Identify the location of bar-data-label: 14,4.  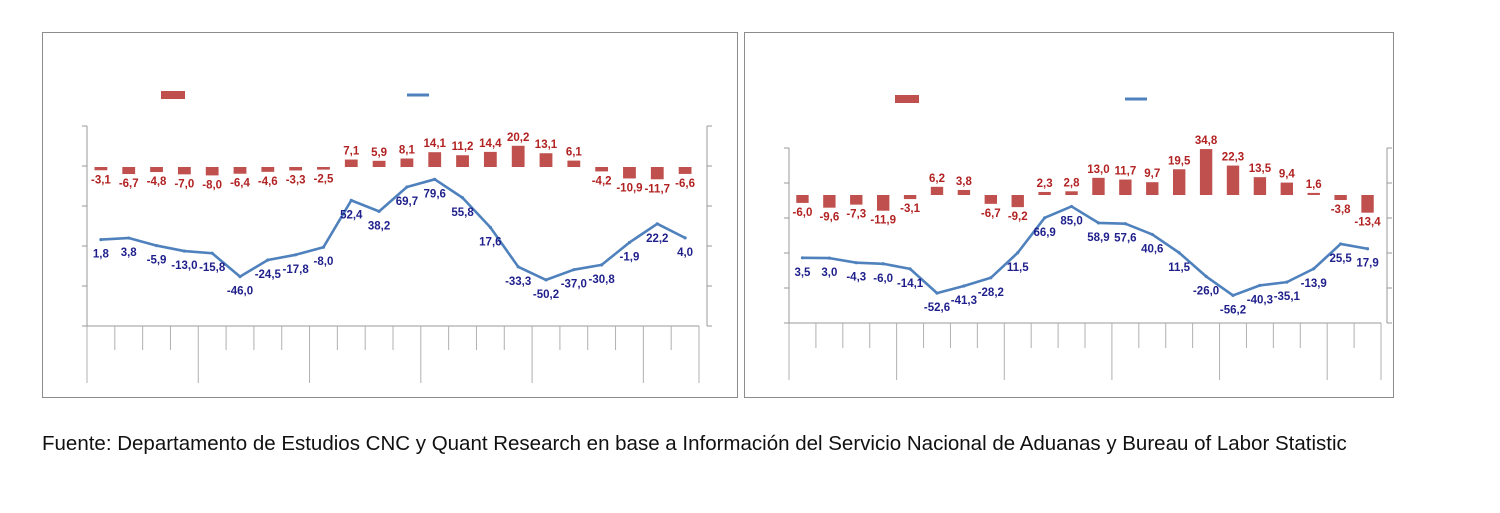
(490, 144).